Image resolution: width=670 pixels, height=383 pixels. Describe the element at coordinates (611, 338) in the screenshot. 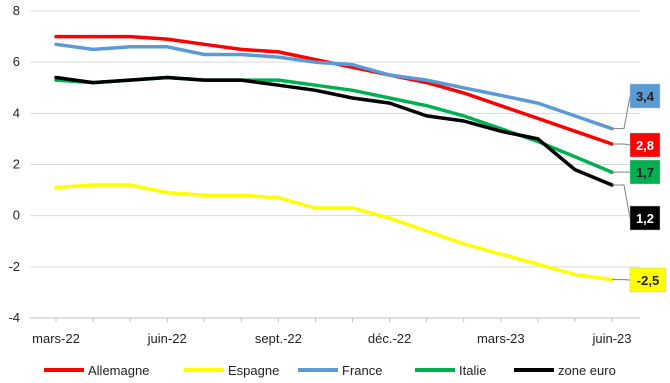

I see `x-tick-label: juin-23` at that location.